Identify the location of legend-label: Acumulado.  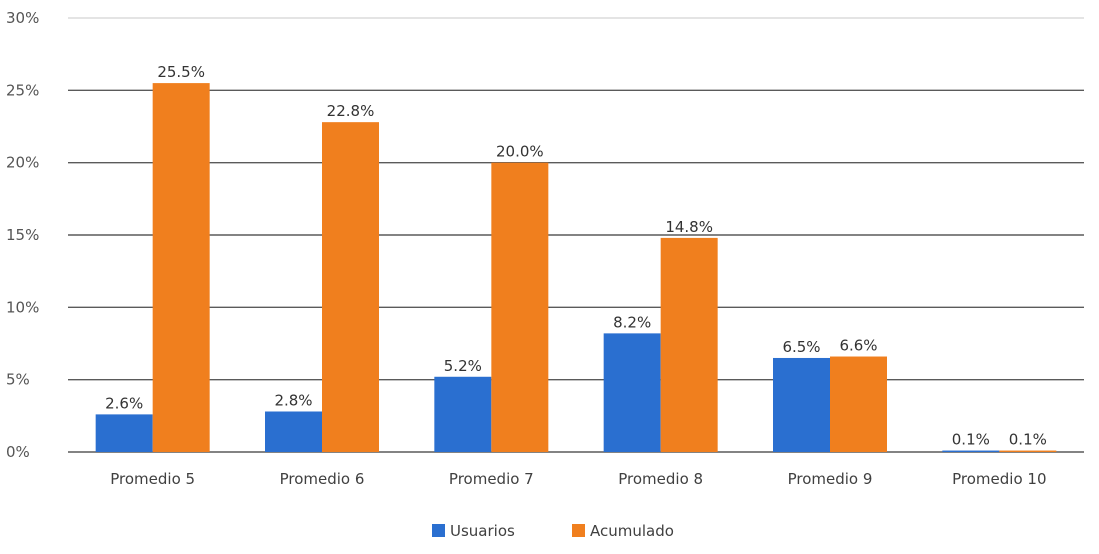
(632, 531).